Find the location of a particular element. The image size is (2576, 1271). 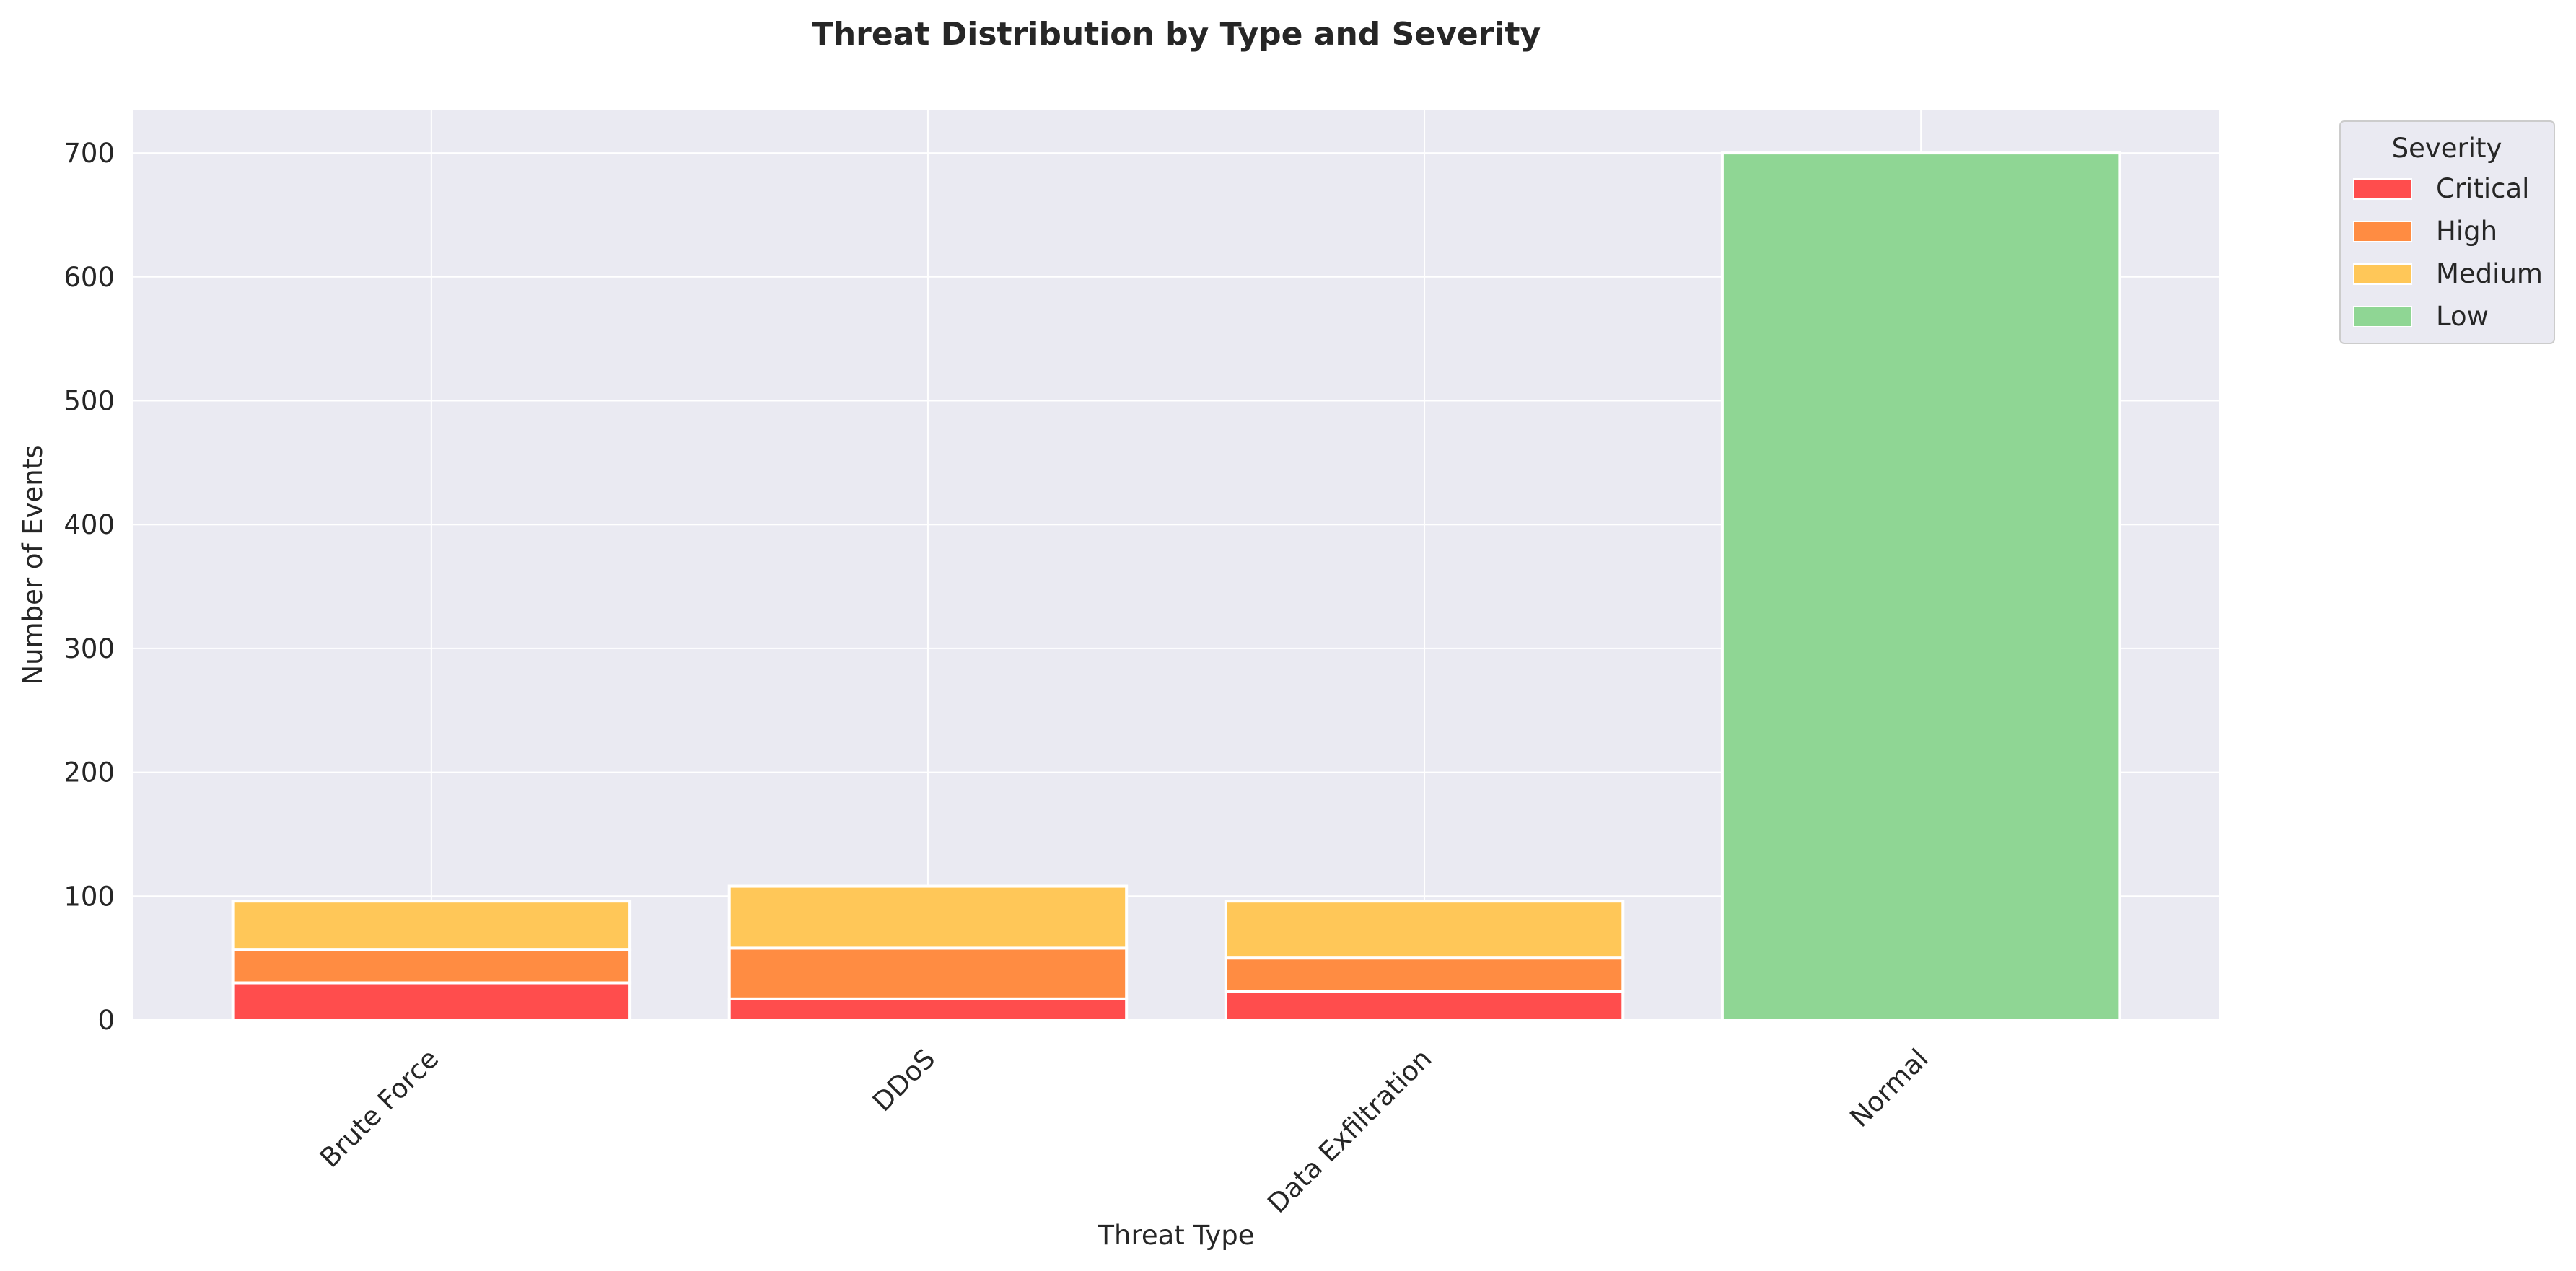

y-tick-label: 700 is located at coordinates (89, 153).